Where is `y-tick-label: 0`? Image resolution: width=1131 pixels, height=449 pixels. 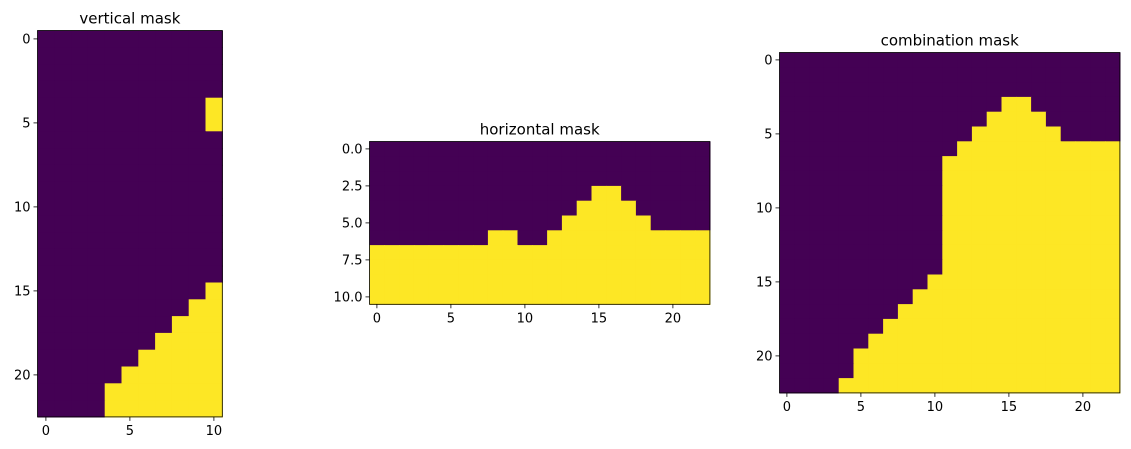
y-tick-label: 0 is located at coordinates (768, 60).